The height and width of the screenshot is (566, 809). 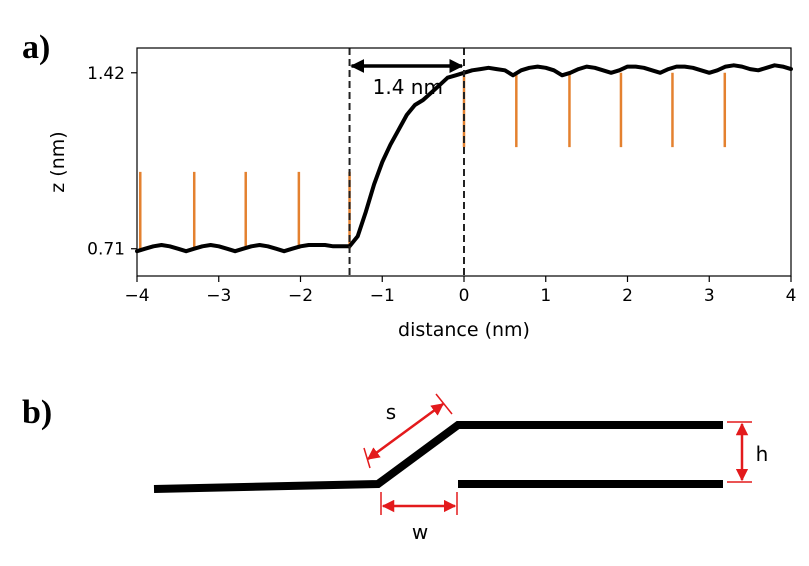 What do you see at coordinates (218, 296) in the screenshot?
I see `x-tick-label: −3` at bounding box center [218, 296].